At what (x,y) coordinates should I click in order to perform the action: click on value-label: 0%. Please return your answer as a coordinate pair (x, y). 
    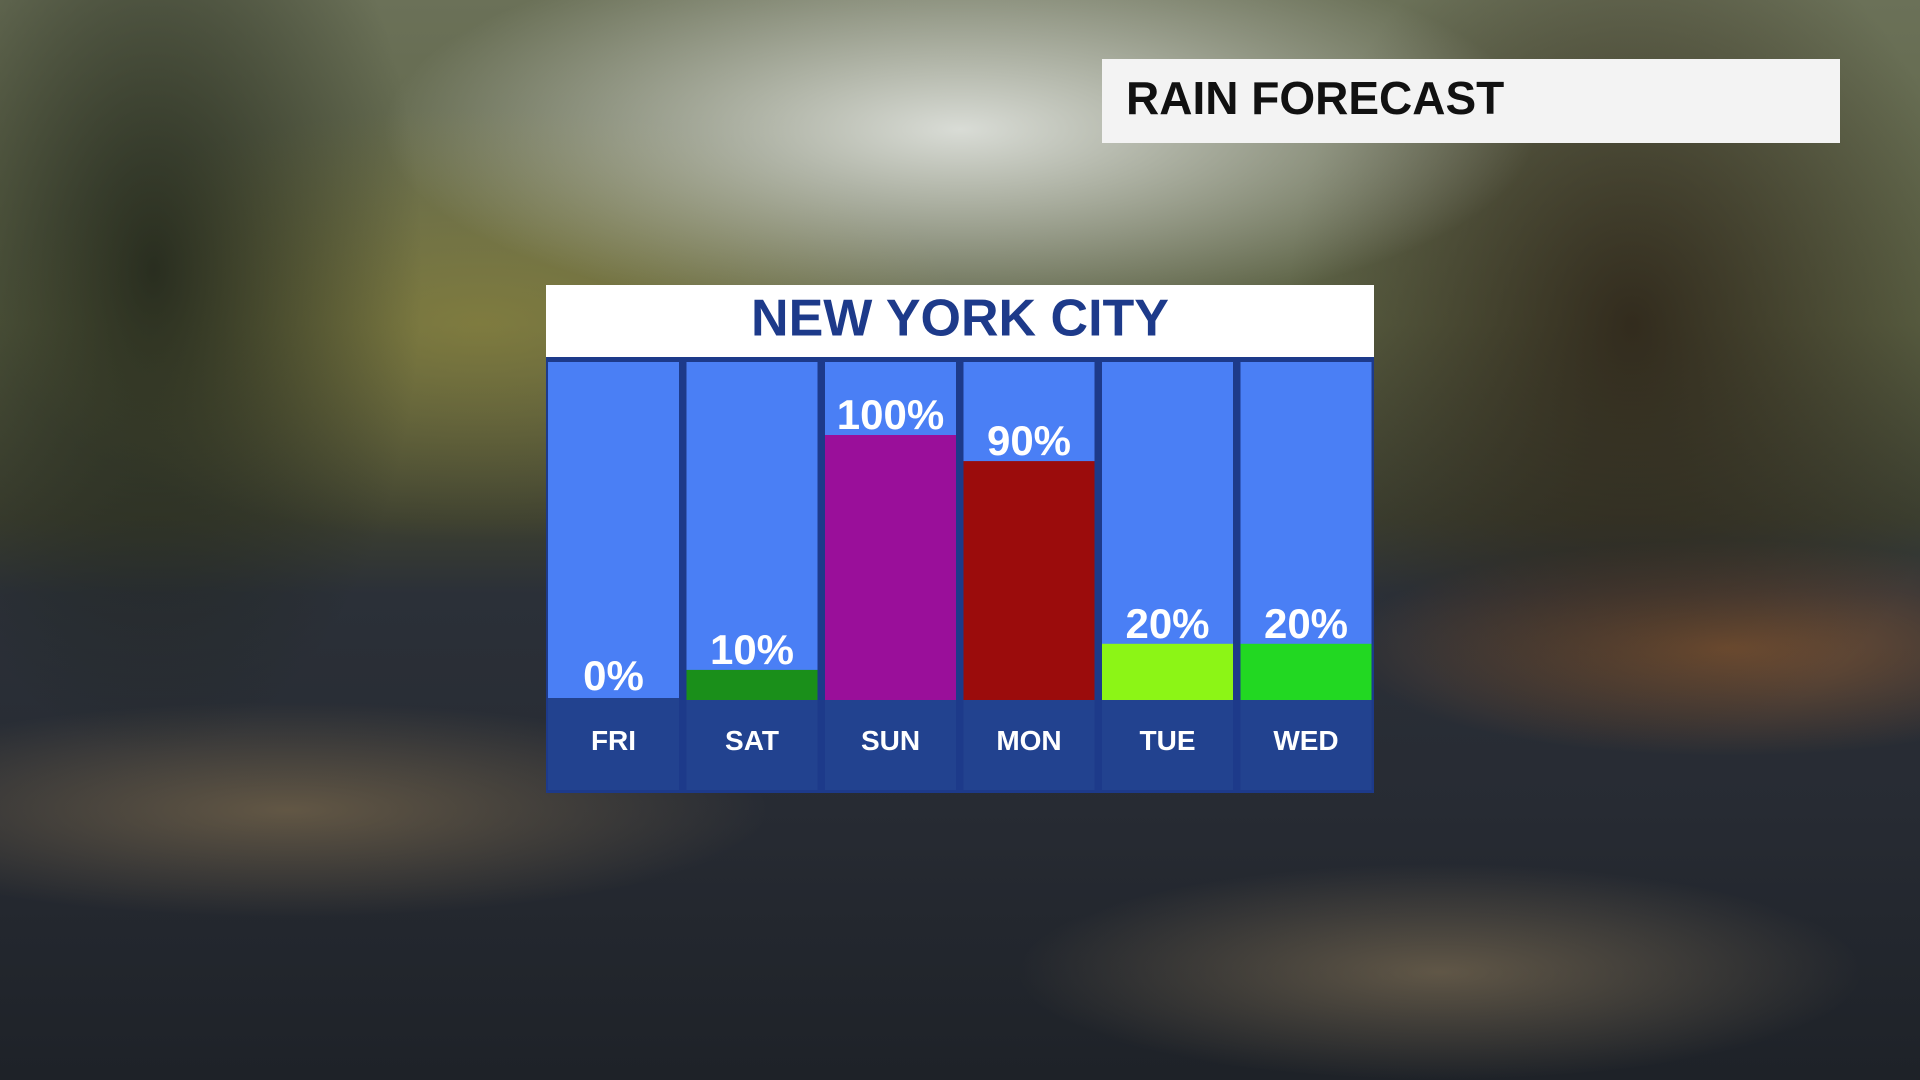
    Looking at the image, I should click on (613, 675).